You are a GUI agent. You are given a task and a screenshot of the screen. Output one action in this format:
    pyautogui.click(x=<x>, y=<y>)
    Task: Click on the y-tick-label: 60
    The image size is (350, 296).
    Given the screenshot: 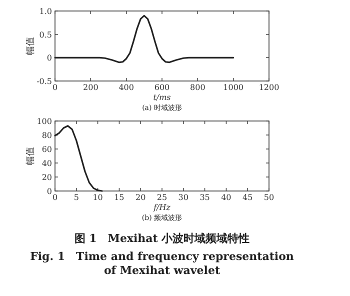 What is the action you would take?
    pyautogui.click(x=47, y=149)
    